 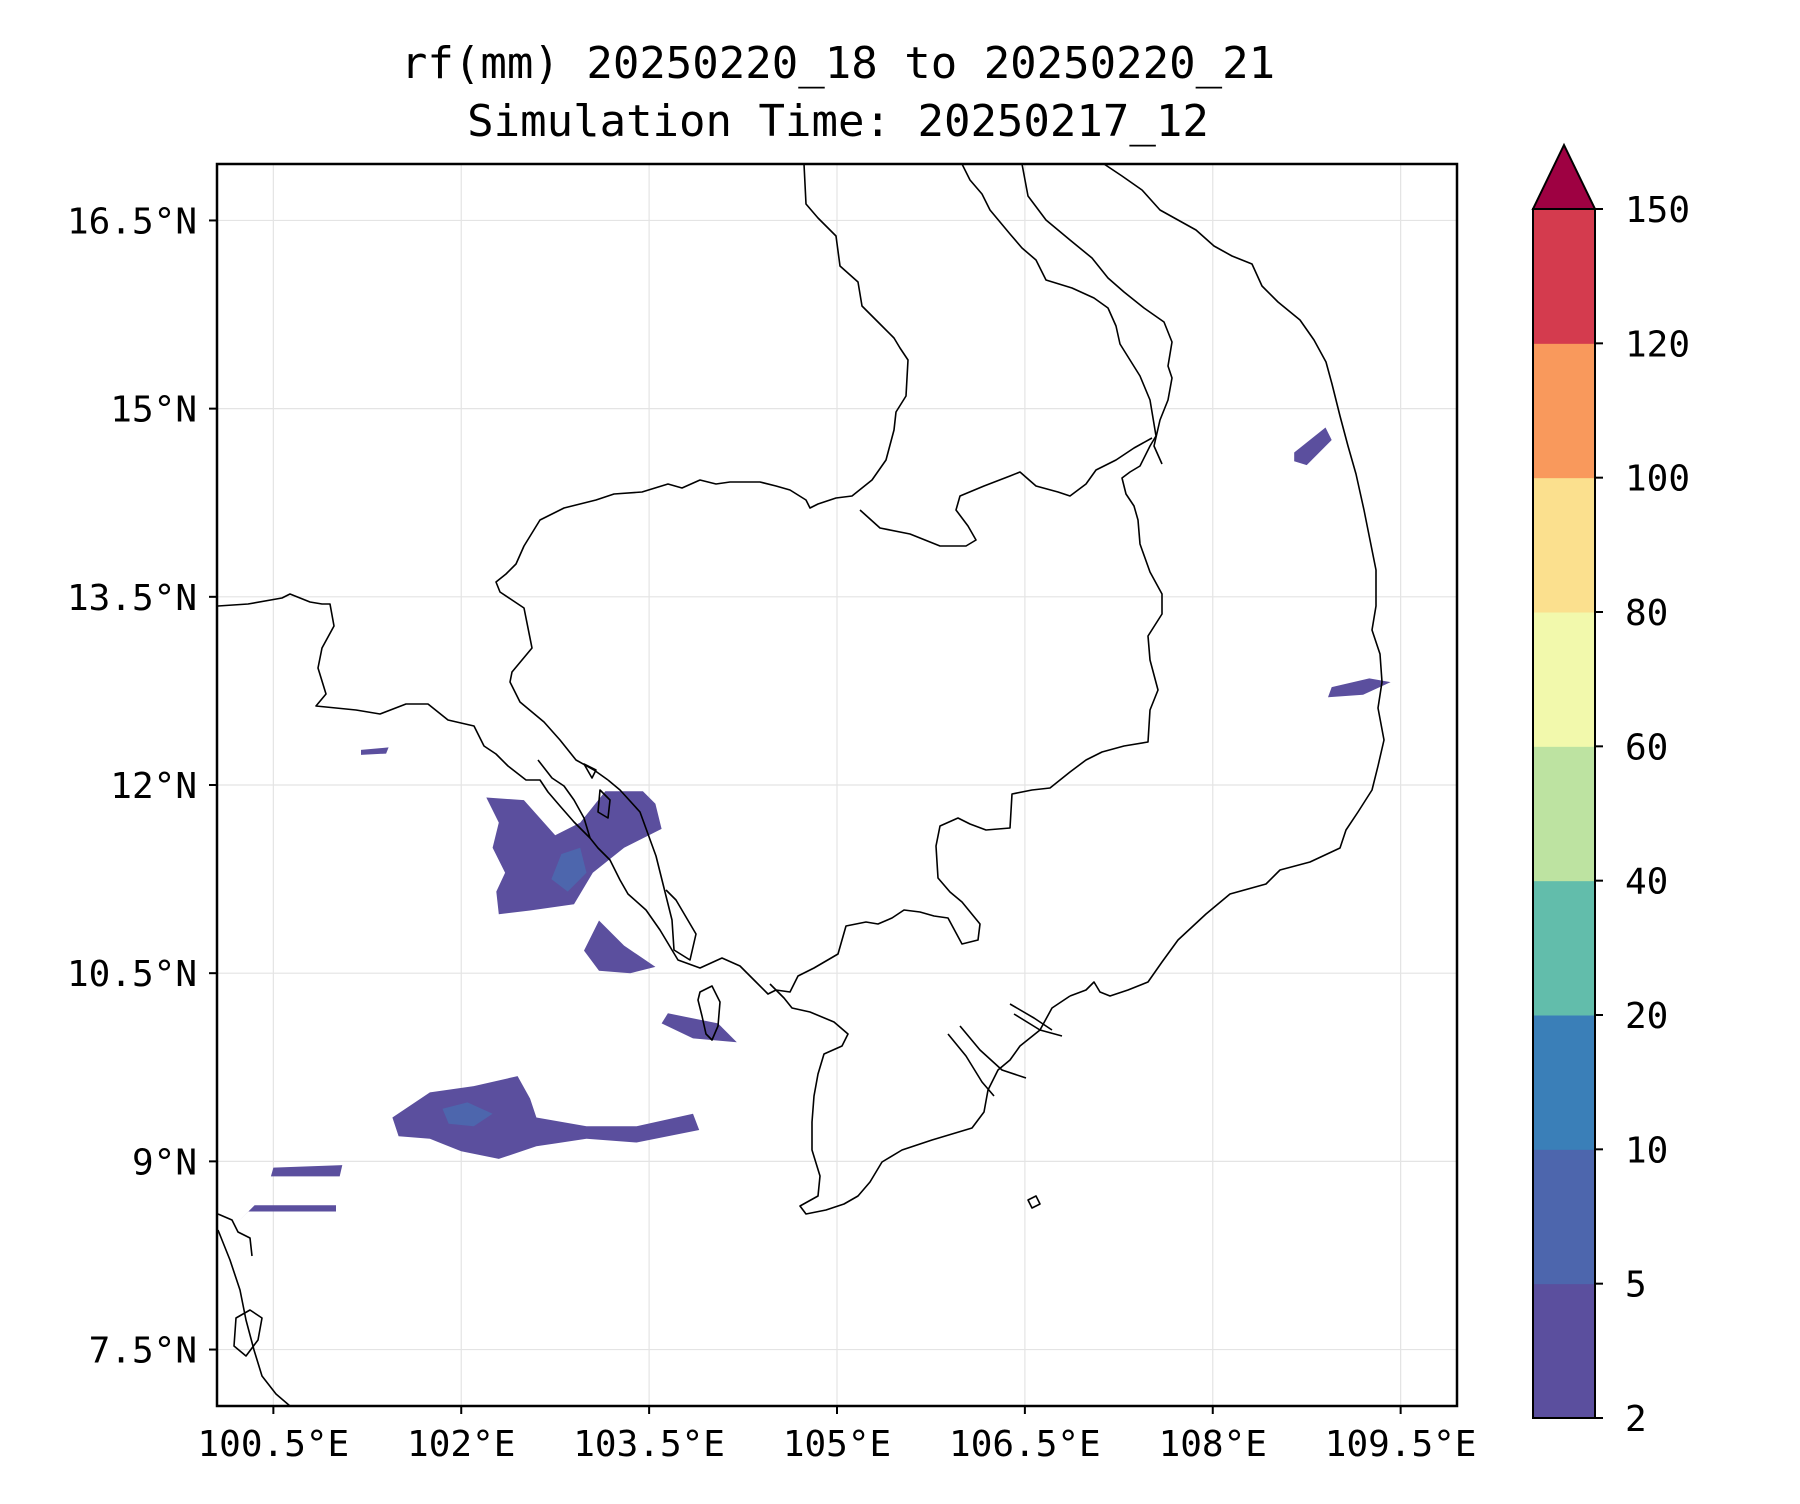 I want to click on colorbar-label-7: 100, so click(x=1657, y=479).